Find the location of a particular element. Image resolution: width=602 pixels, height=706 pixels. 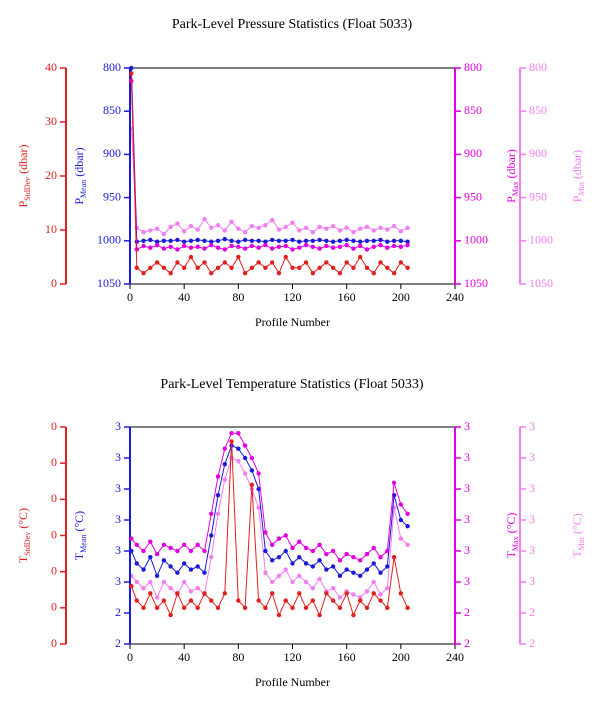

y-tick-label: 2 is located at coordinates (532, 643).